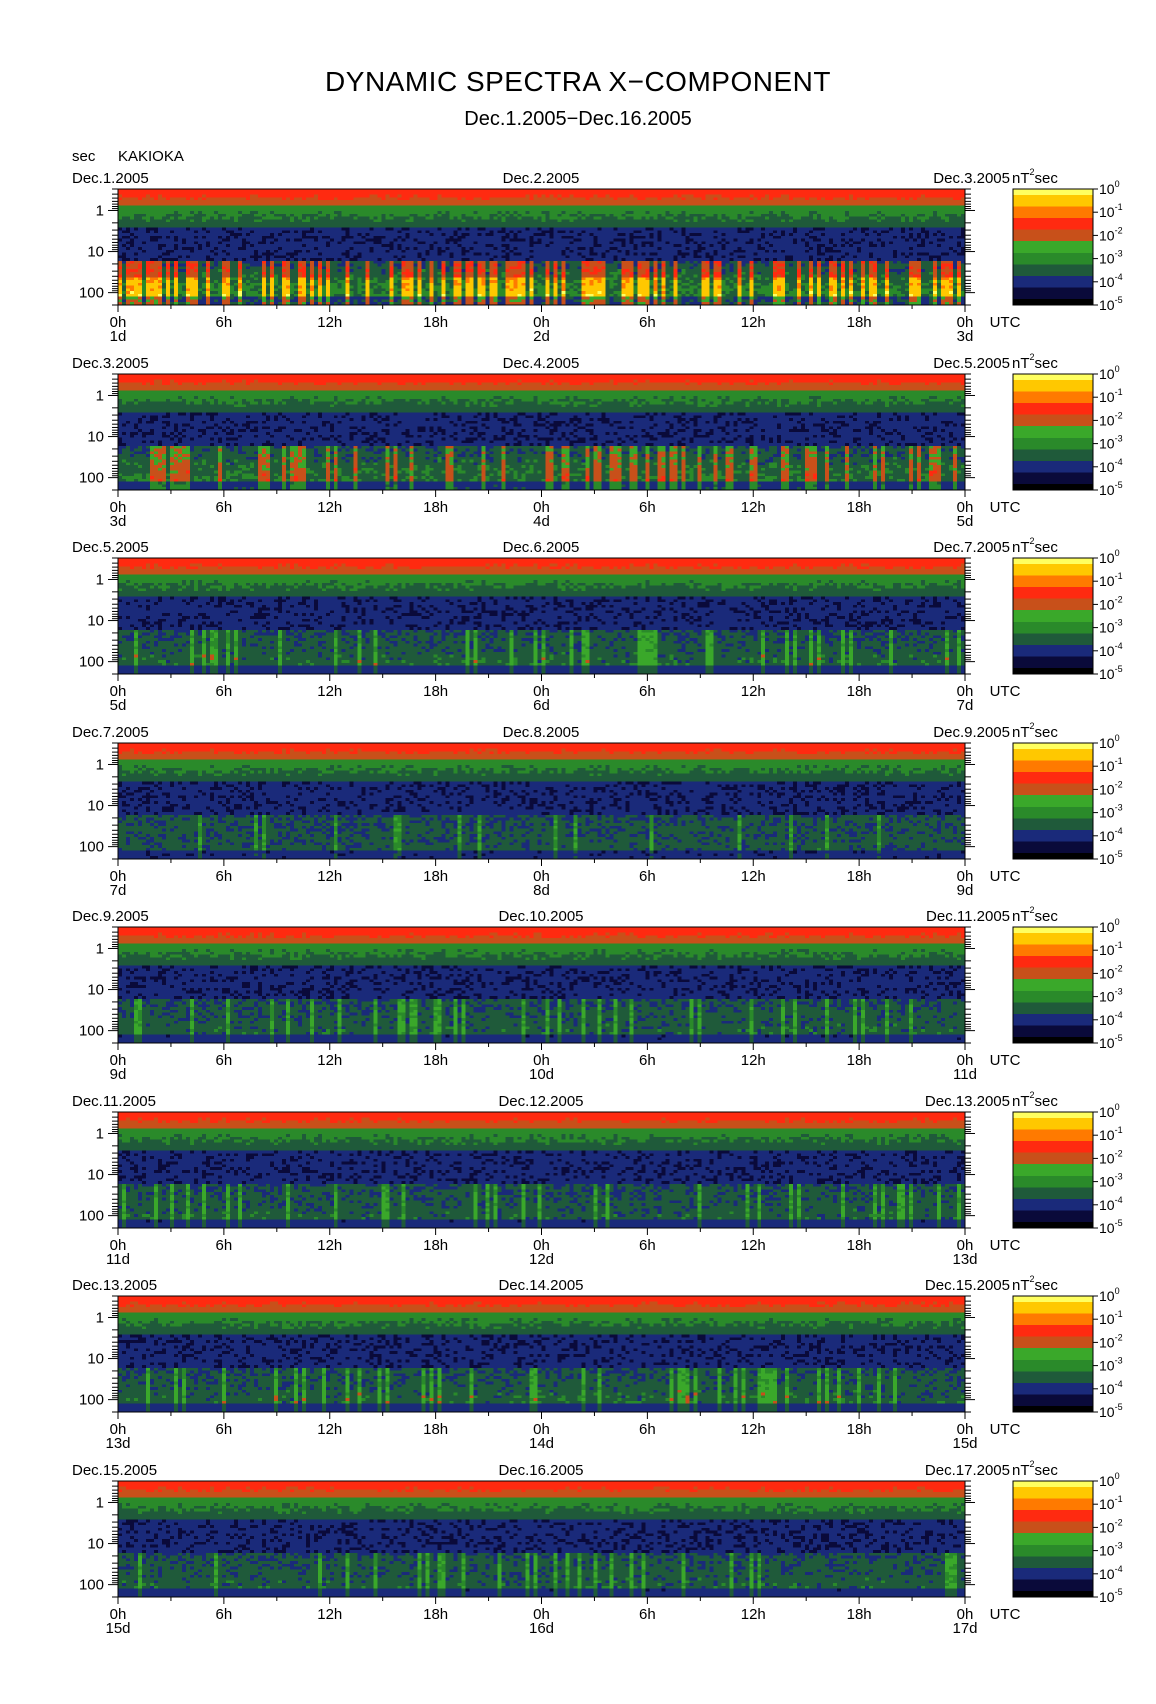  Describe the element at coordinates (118, 1259) in the screenshot. I see `day-label-left: 11d` at that location.